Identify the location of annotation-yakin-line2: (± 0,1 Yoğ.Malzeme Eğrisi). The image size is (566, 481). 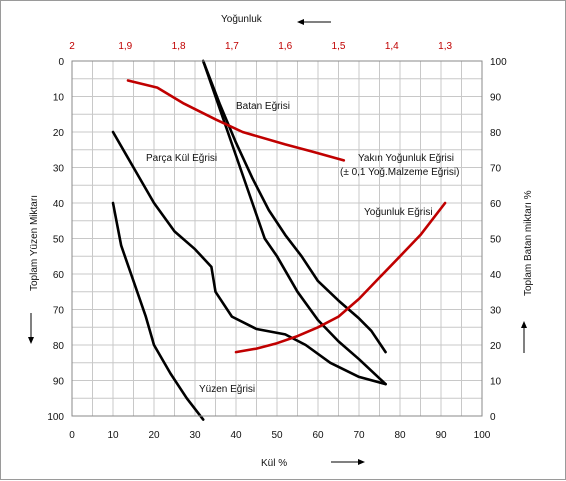
(399, 172).